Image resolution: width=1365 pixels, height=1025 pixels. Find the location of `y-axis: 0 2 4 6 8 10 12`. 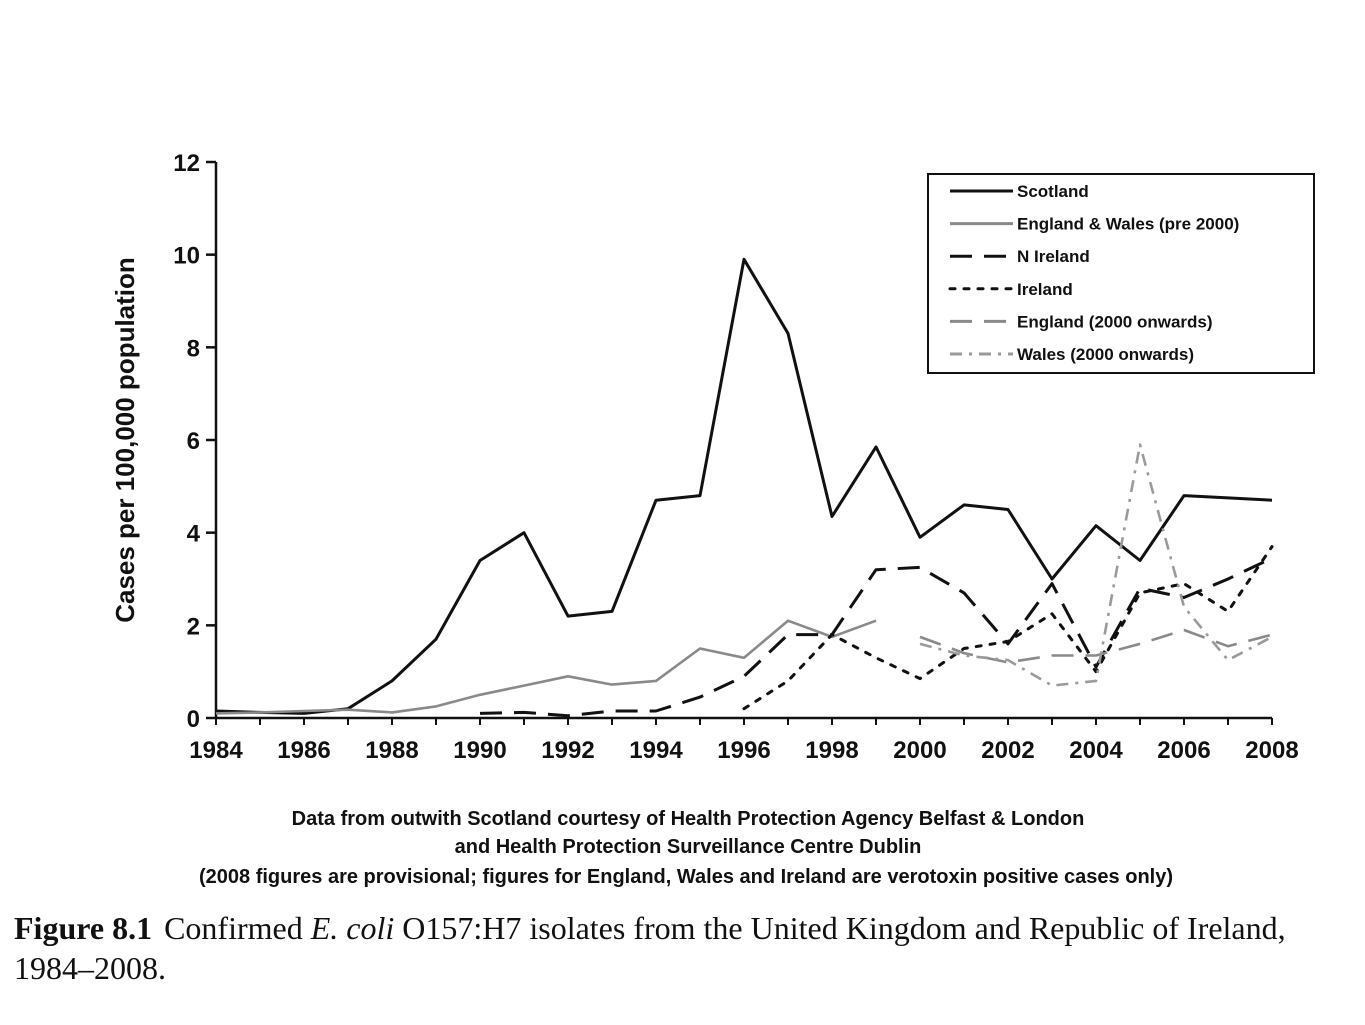

y-axis: 0 2 4 6 8 10 12 is located at coordinates (195, 441).